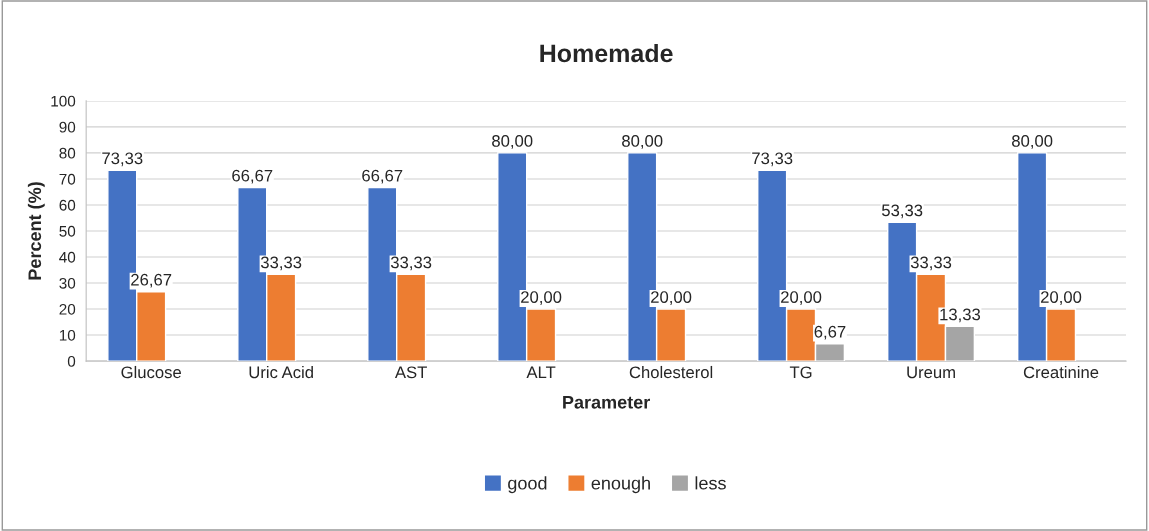  What do you see at coordinates (67, 179) in the screenshot?
I see `y-tick-label: 70` at bounding box center [67, 179].